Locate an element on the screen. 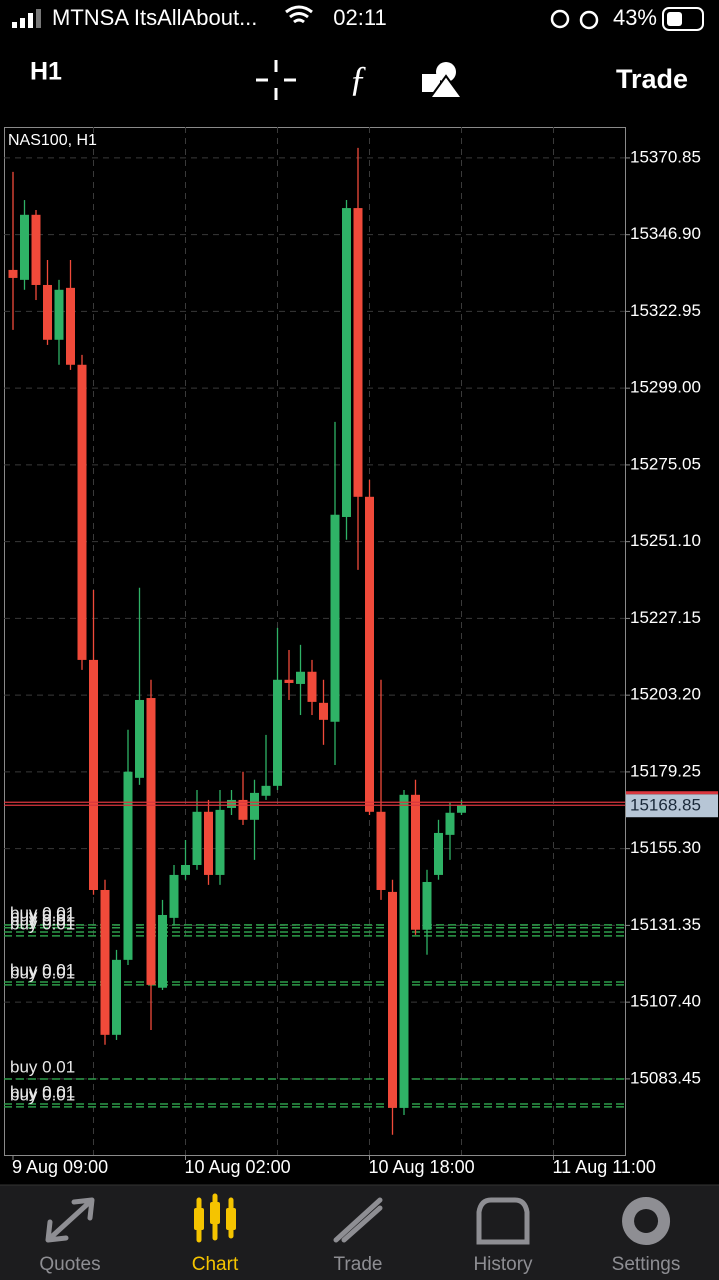  tab: Chart is located at coordinates (215, 1234).